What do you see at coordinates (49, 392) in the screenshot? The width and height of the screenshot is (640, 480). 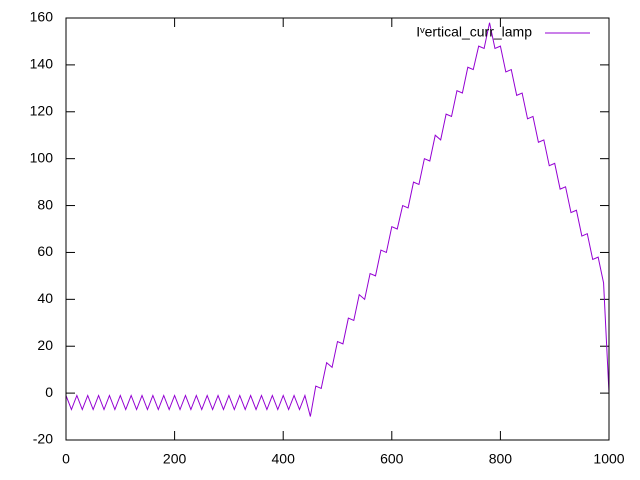 I see `y-tick-label: 0` at bounding box center [49, 392].